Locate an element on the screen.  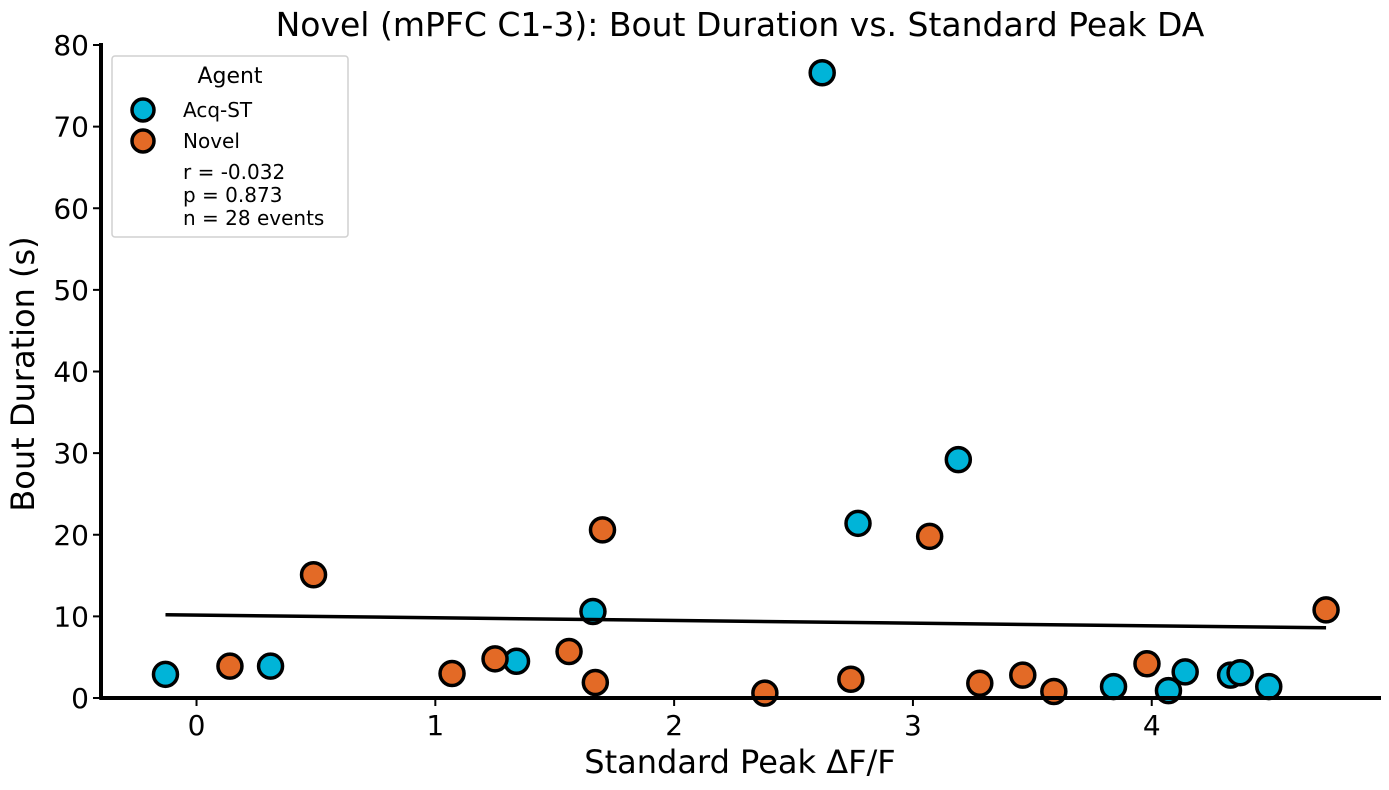
y-tick-label-3: 30 is located at coordinates (71, 453).